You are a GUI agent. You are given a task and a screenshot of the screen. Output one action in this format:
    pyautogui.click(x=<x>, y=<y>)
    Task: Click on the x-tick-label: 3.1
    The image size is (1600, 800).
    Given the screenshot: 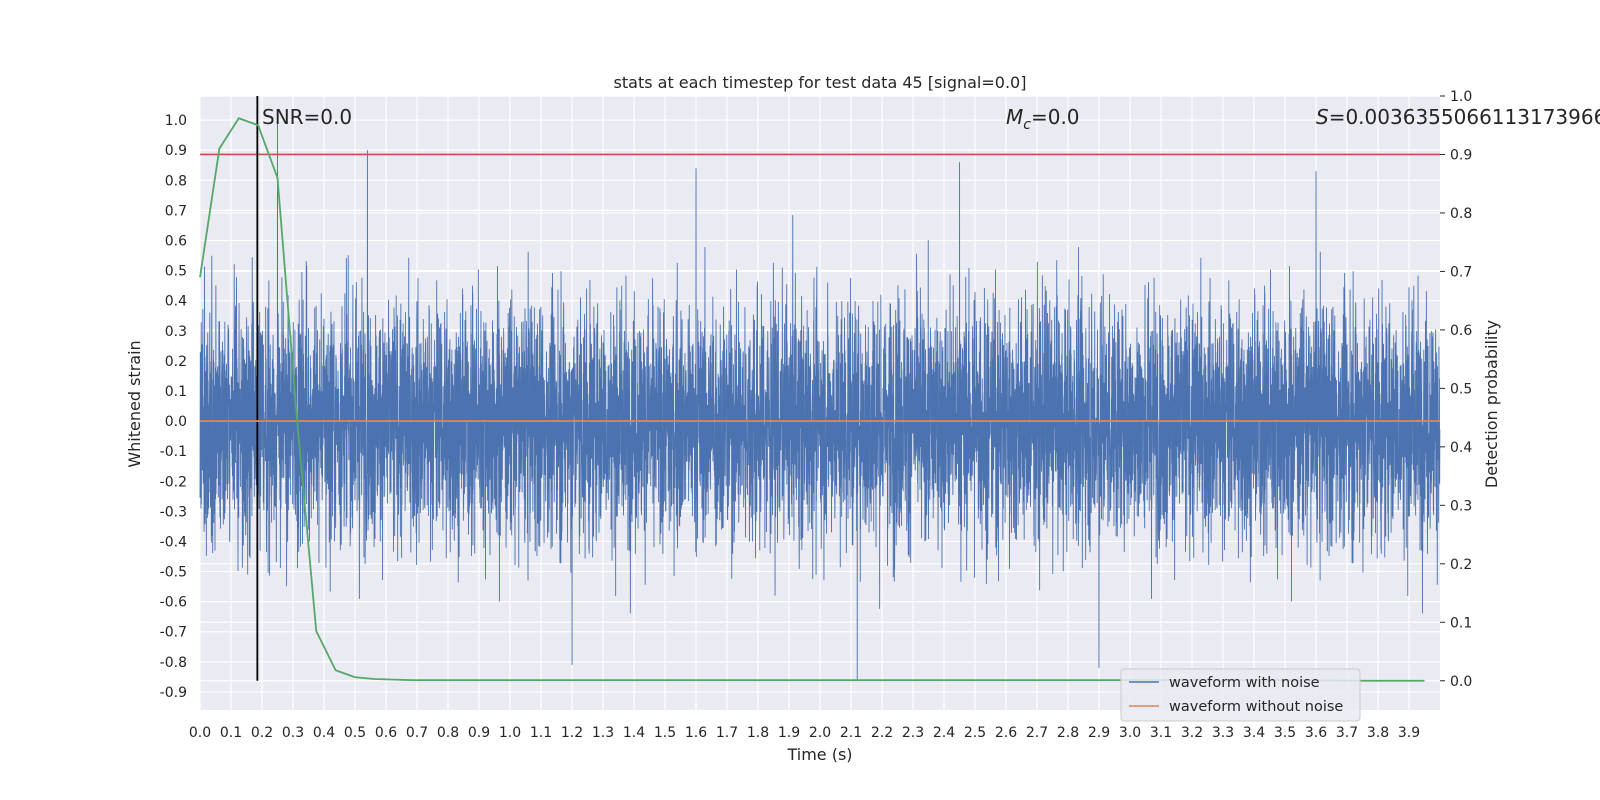 What is the action you would take?
    pyautogui.click(x=1161, y=733)
    